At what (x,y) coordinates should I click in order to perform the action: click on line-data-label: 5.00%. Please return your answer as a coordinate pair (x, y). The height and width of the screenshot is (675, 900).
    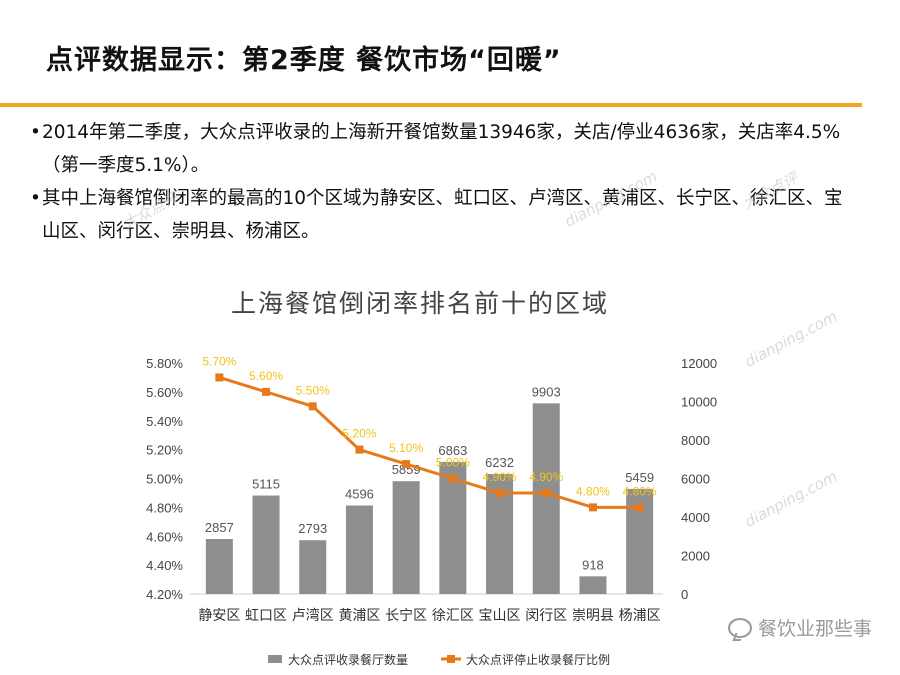
    Looking at the image, I should click on (453, 463).